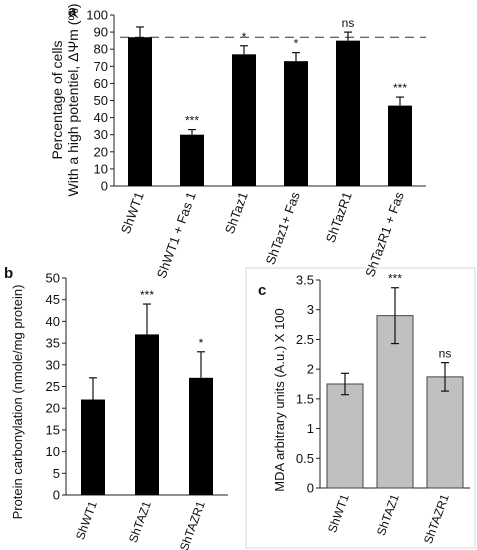  I want to click on panel-a-category-label: ShWT1 + Fas 1, so click(176, 235).